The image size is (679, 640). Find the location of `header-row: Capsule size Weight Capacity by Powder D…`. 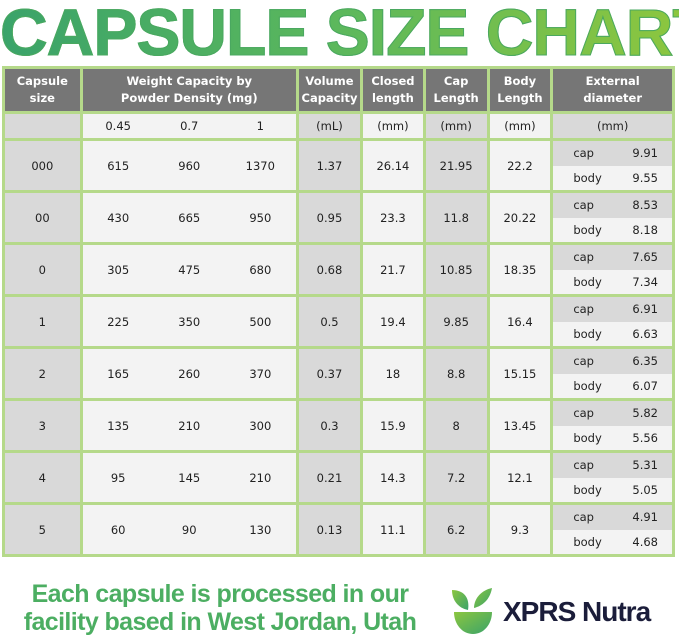

header-row: Capsule size Weight Capacity by Powder D… is located at coordinates (338, 90).